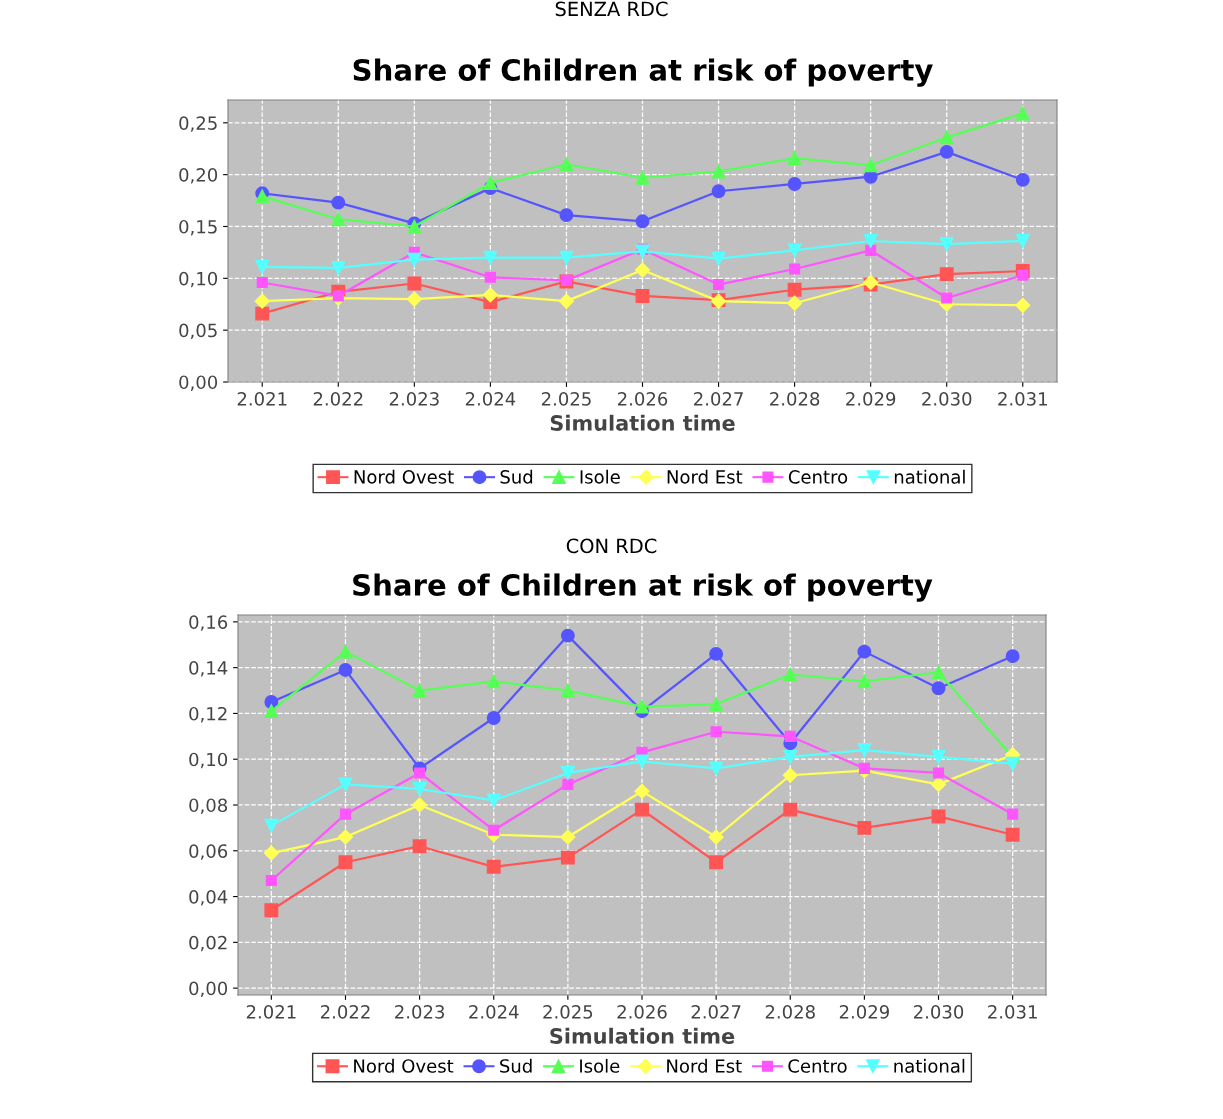 This screenshot has width=1223, height=1119. I want to click on y-tick-label: 0,15, so click(198, 227).